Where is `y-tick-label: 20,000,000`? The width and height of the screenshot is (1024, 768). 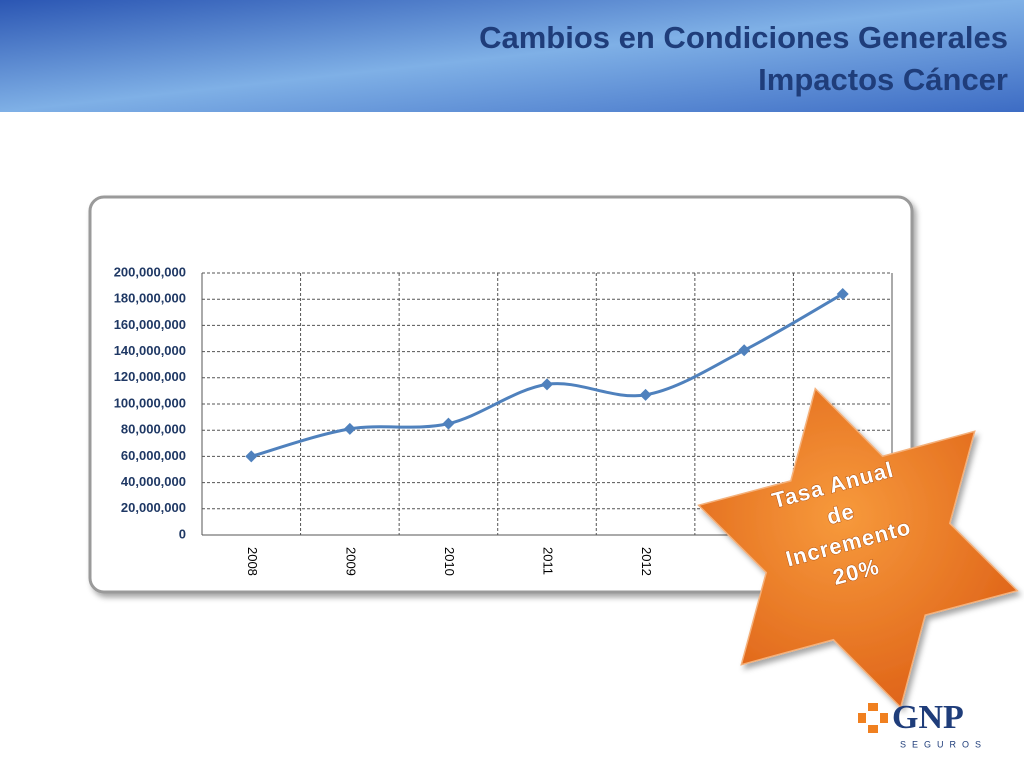 y-tick-label: 20,000,000 is located at coordinates (153, 507).